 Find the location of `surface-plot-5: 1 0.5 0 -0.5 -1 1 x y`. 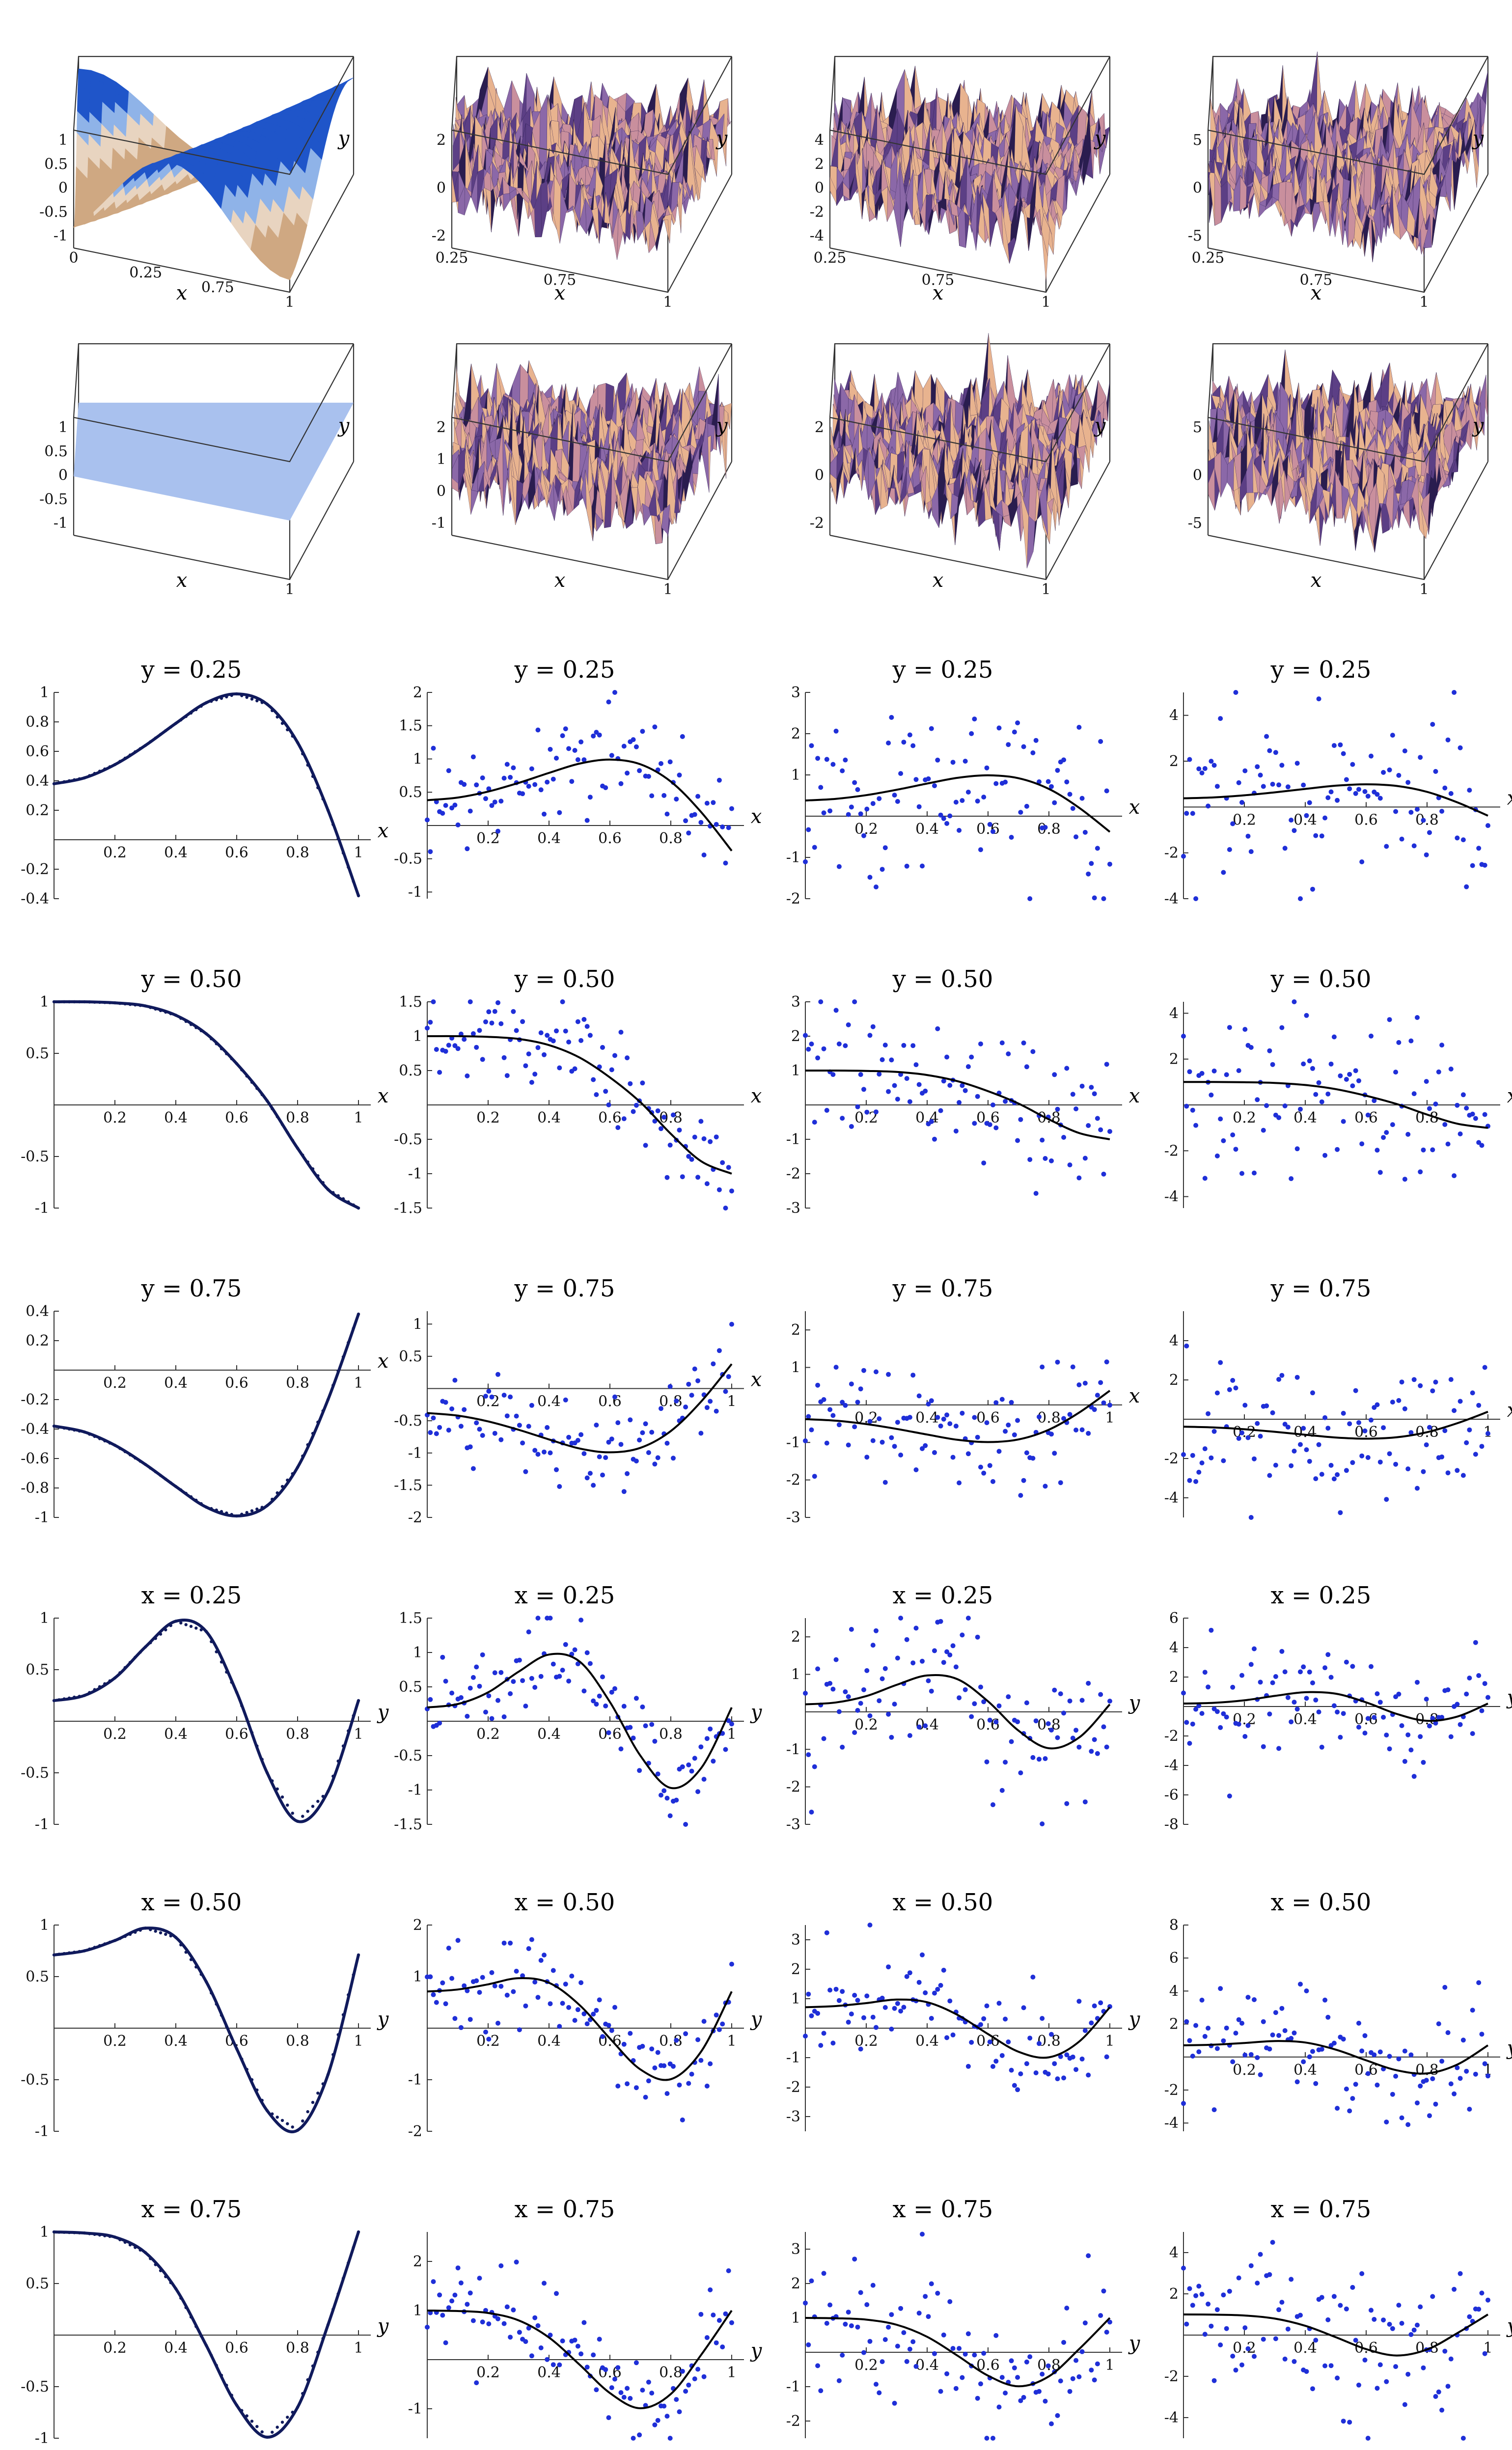

surface-plot-5: 1 0.5 0 -0.5 -1 1 x y is located at coordinates (196, 471).